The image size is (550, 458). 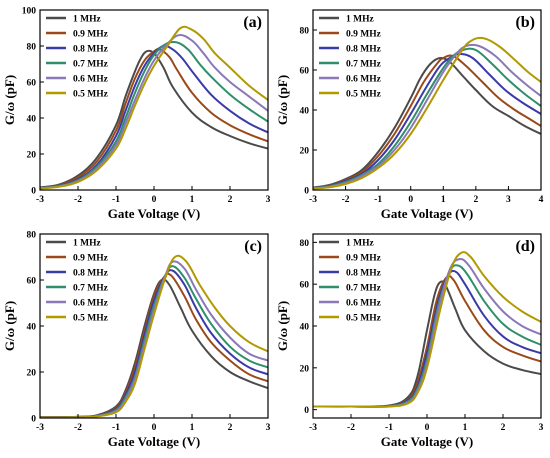 What do you see at coordinates (29, 12) in the screenshot?
I see `y-tick-label: 100` at bounding box center [29, 12].